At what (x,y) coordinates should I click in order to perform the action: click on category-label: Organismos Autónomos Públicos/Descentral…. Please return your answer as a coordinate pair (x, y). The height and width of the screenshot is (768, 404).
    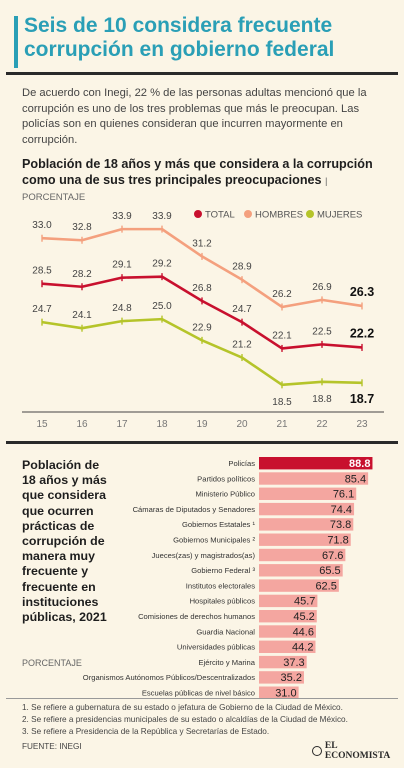
    Looking at the image, I should click on (169, 677).